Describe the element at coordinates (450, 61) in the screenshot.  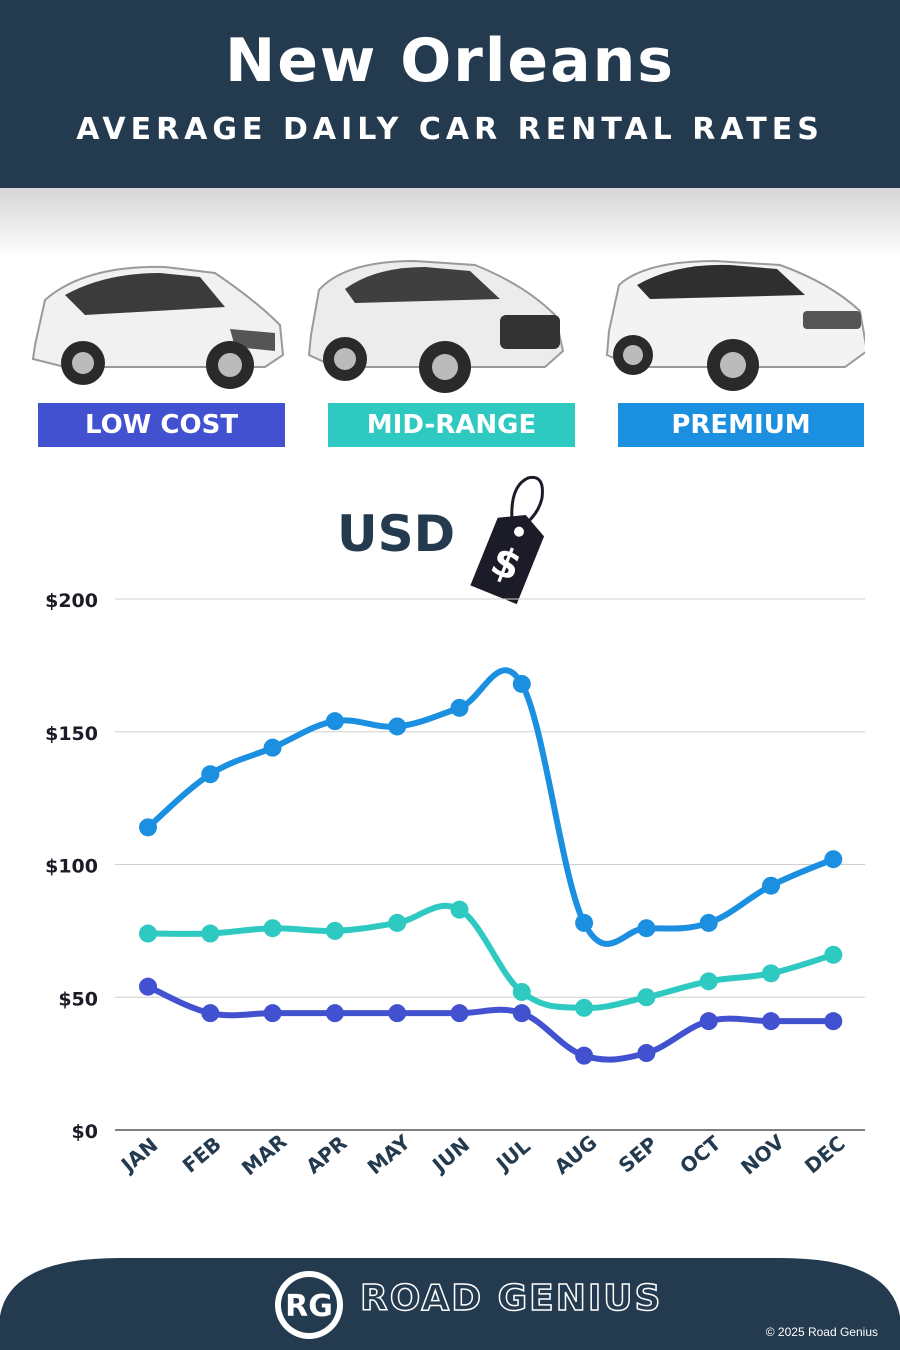
I see `page-title: New Orleans` at that location.